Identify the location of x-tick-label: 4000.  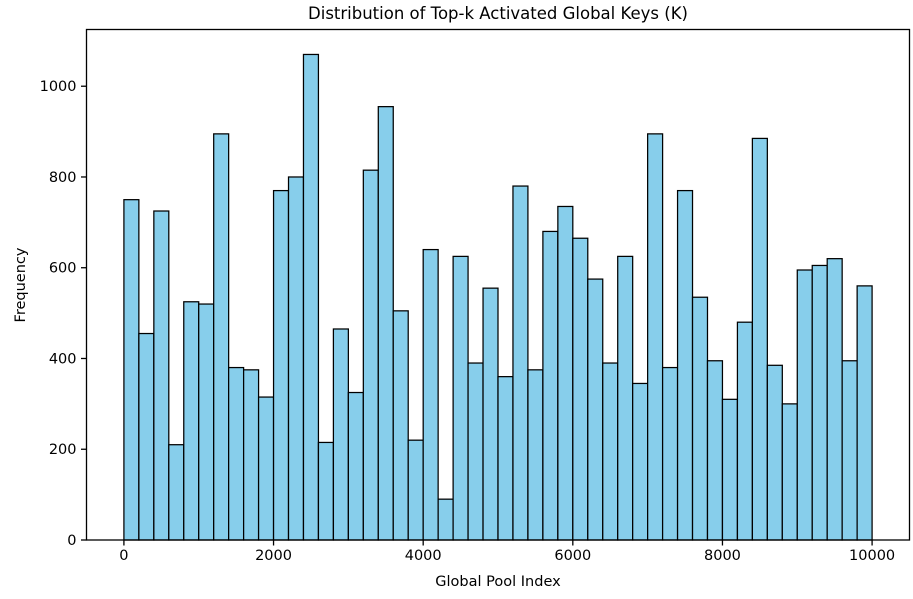
(423, 556).